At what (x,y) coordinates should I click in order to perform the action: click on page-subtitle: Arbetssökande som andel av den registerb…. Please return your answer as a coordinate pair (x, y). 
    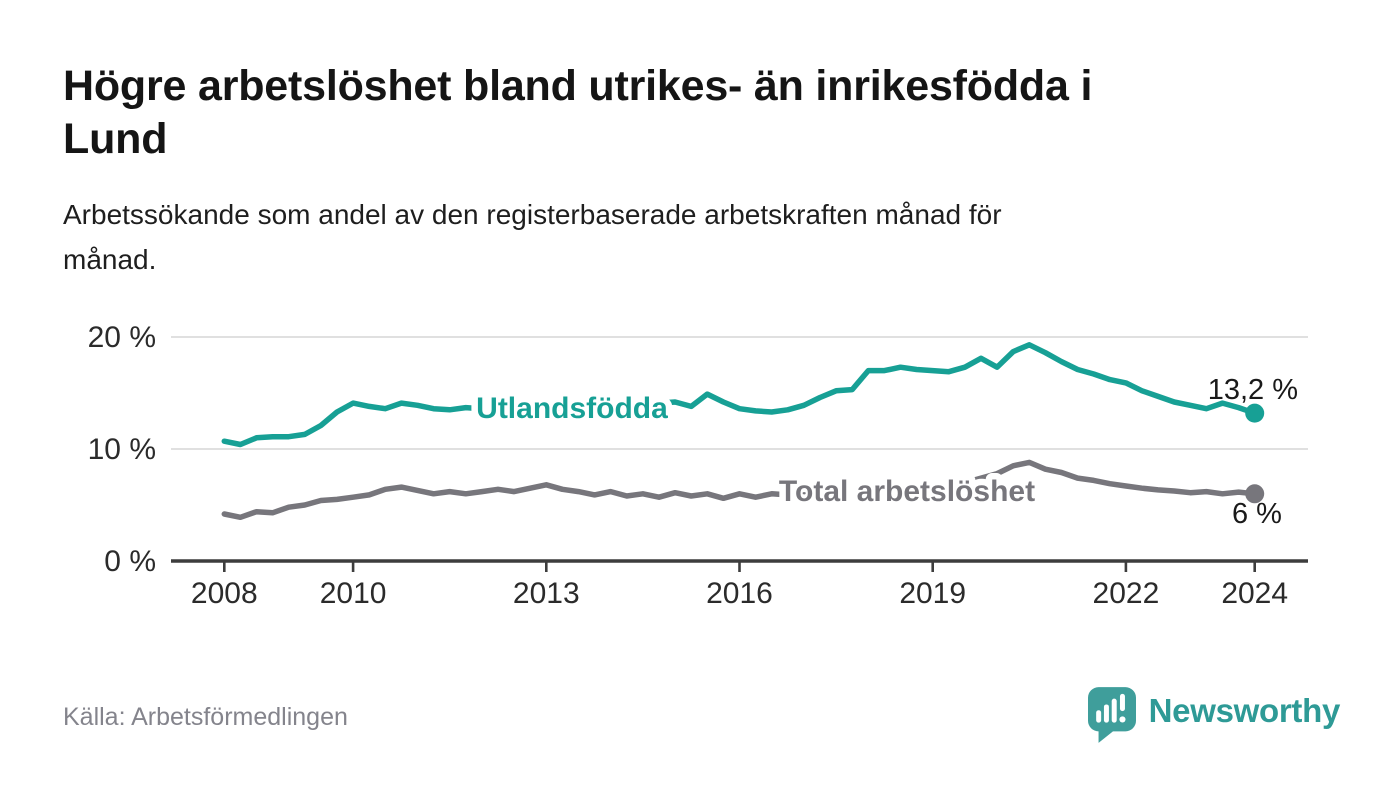
    Looking at the image, I should click on (678, 237).